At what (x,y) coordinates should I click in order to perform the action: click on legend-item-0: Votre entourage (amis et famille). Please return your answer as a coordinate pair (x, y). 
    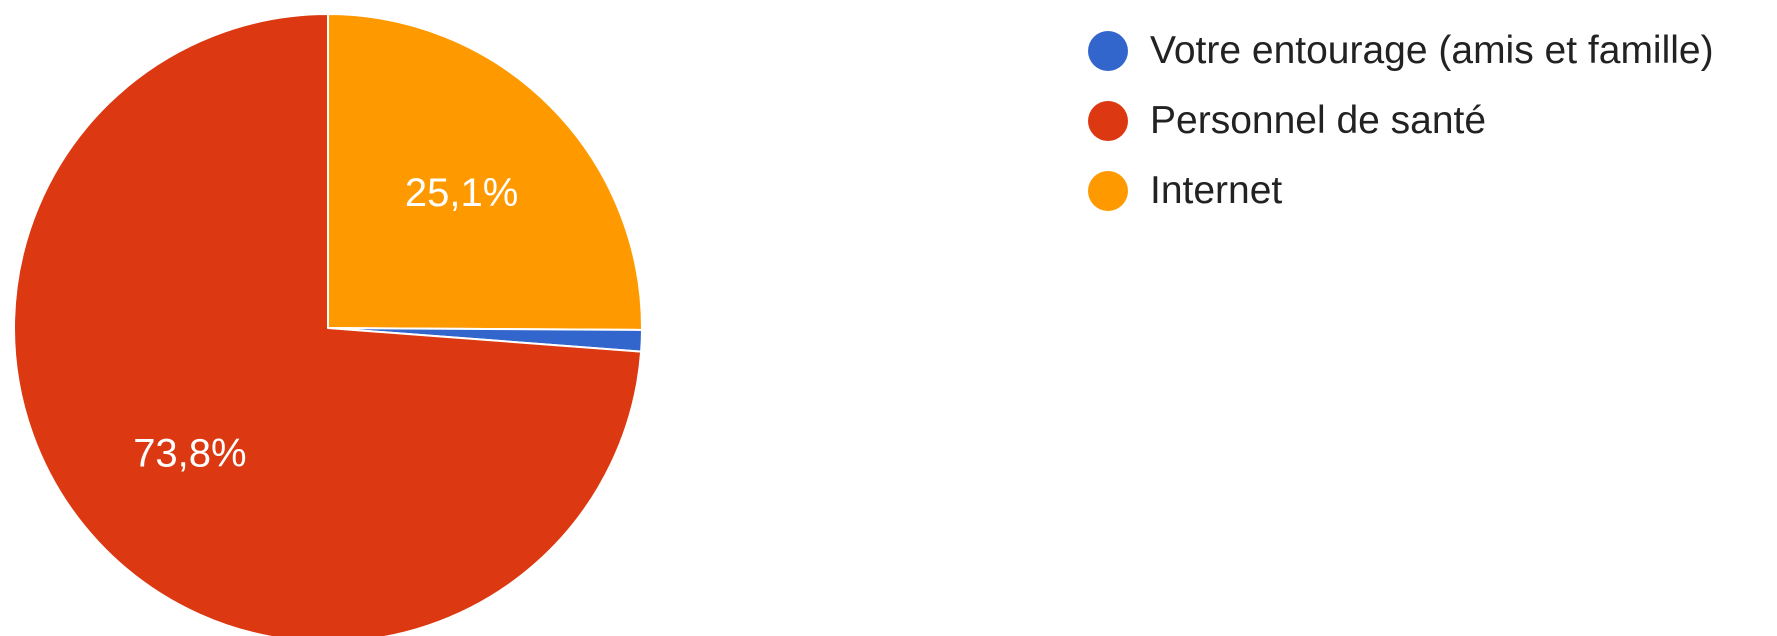
    Looking at the image, I should click on (1401, 51).